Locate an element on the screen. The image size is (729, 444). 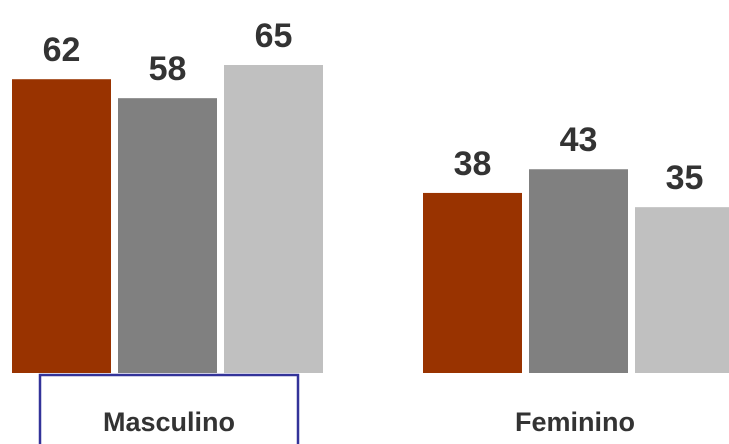
value-label-masculino-1: 62 is located at coordinates (62, 50).